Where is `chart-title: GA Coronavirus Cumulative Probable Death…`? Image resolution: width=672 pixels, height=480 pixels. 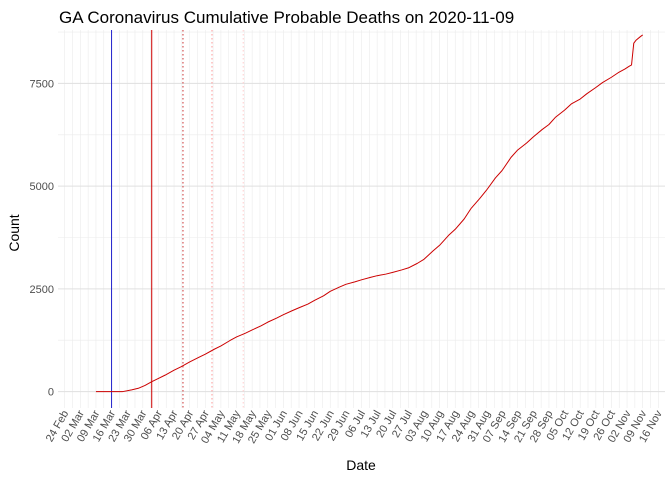
chart-title: GA Coronavirus Cumulative Probable Death… is located at coordinates (286, 17).